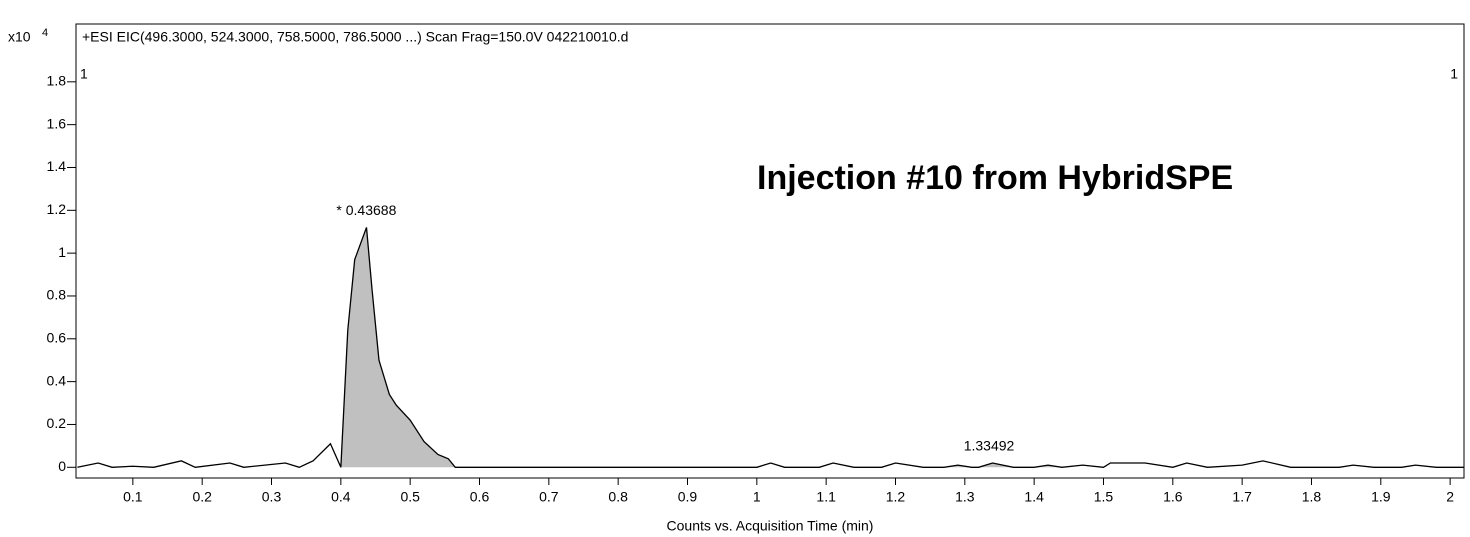 The image size is (1470, 537). I want to click on y-tick-label: 0.2, so click(57, 423).